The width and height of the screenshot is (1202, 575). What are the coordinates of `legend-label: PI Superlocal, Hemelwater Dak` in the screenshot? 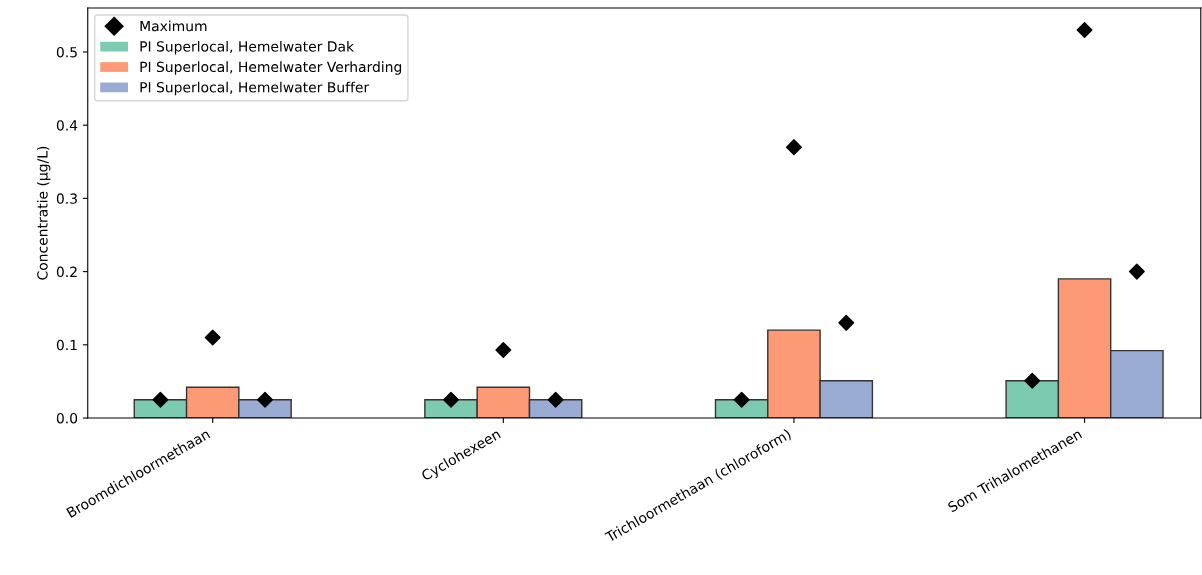 It's located at (247, 47).